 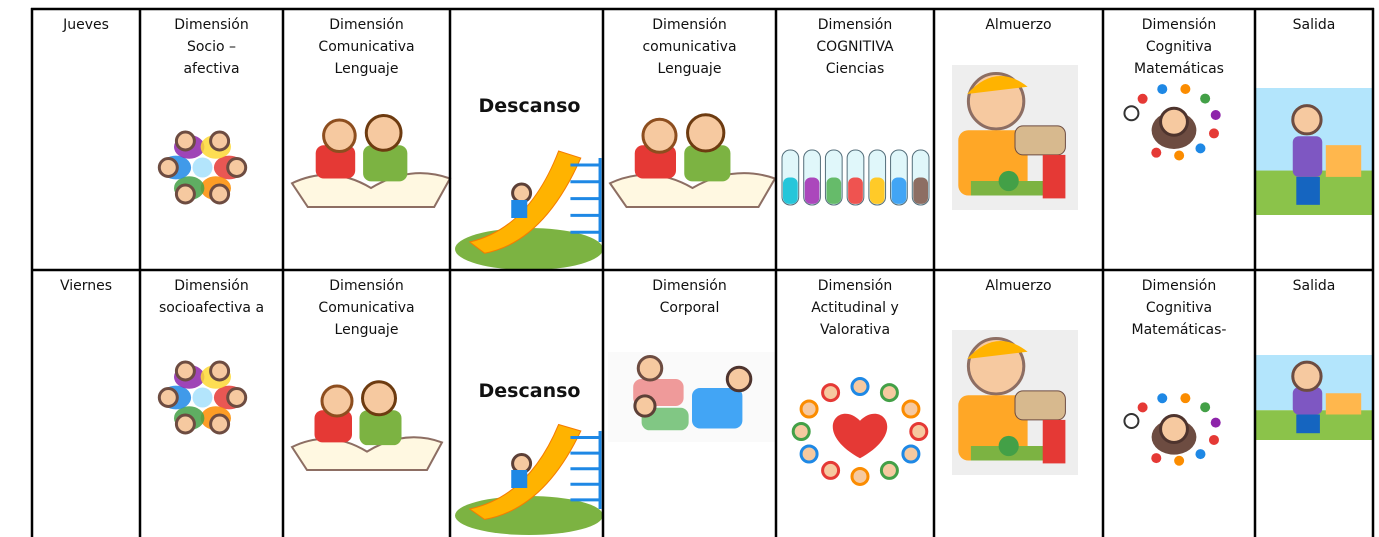 What do you see at coordinates (855, 308) in the screenshot?
I see `cell-text: Actitudinal y` at bounding box center [855, 308].